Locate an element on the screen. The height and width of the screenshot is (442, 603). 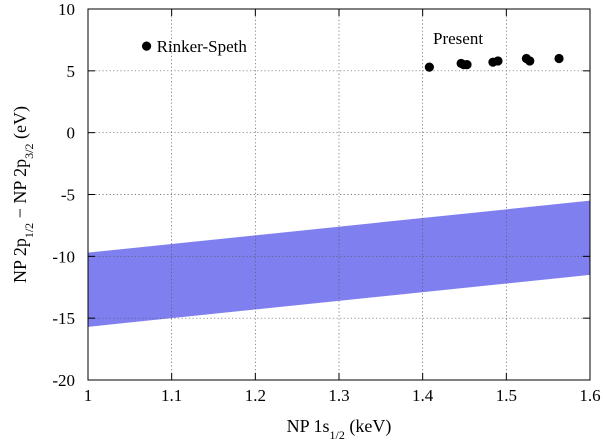
x-tick-label: 1.4 is located at coordinates (423, 395).